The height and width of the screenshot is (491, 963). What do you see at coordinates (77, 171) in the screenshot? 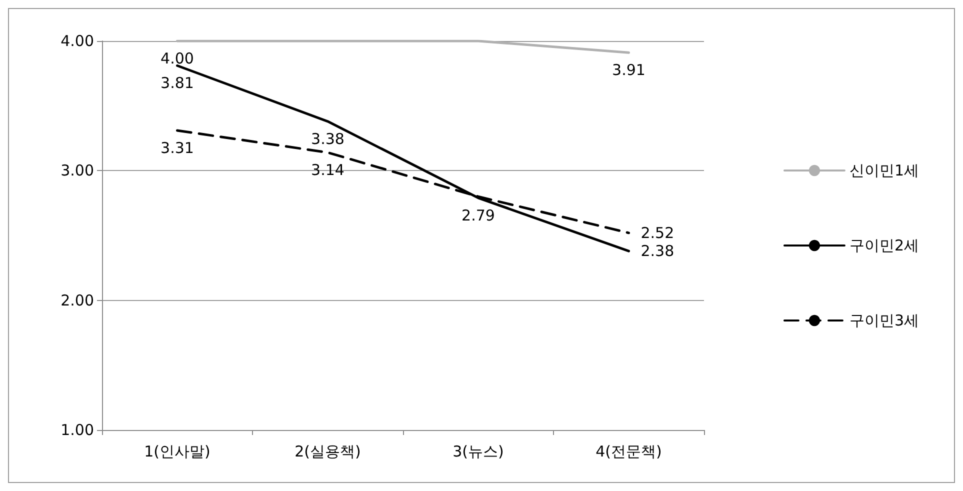
I see `y-tick-label: 3.00` at bounding box center [77, 171].